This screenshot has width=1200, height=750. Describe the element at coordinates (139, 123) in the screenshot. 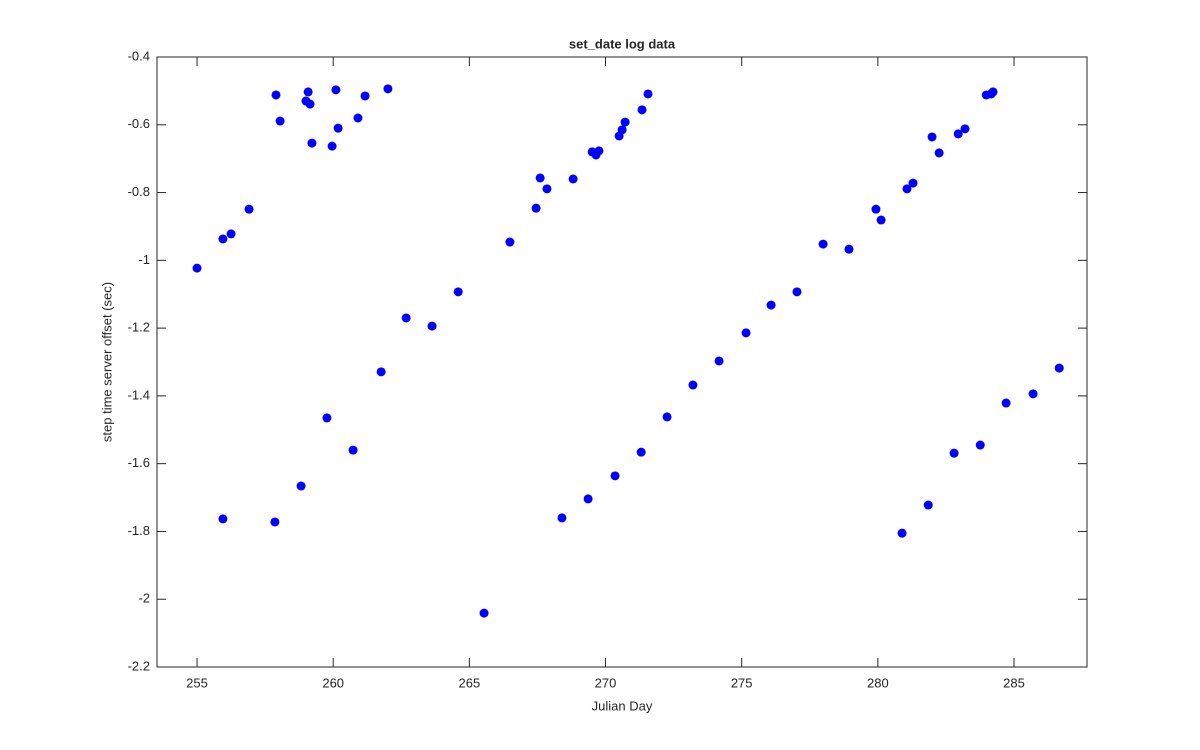

I see `y-tick-label: -0.6` at that location.